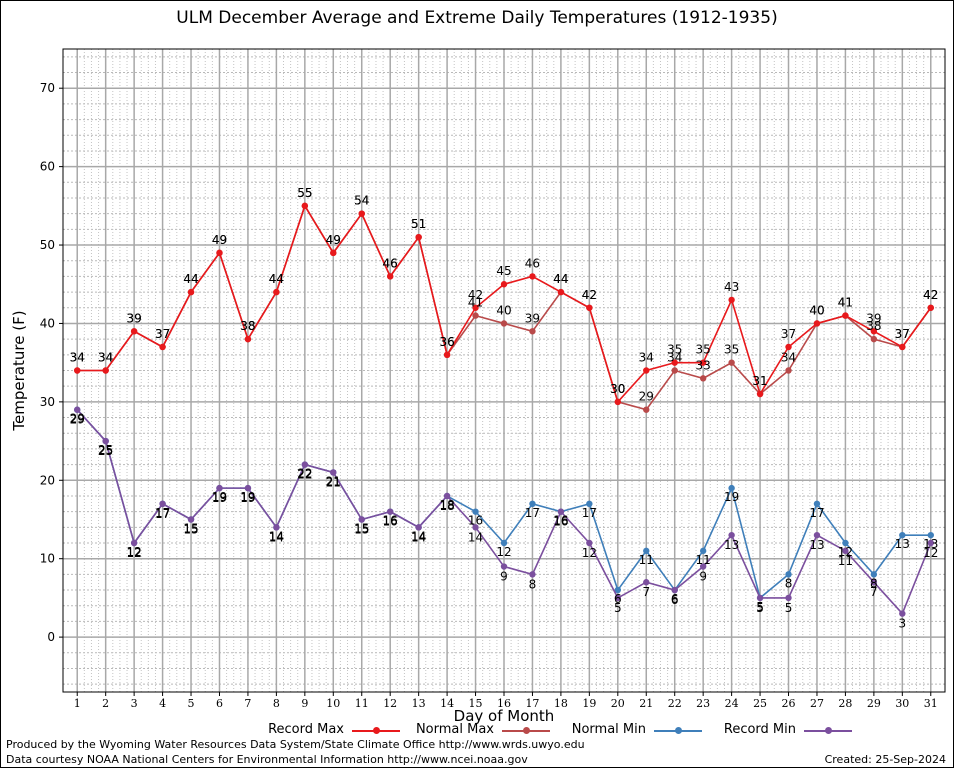 This screenshot has width=954, height=768. What do you see at coordinates (361, 201) in the screenshot?
I see `data-label-normal-max: 54` at bounding box center [361, 201].